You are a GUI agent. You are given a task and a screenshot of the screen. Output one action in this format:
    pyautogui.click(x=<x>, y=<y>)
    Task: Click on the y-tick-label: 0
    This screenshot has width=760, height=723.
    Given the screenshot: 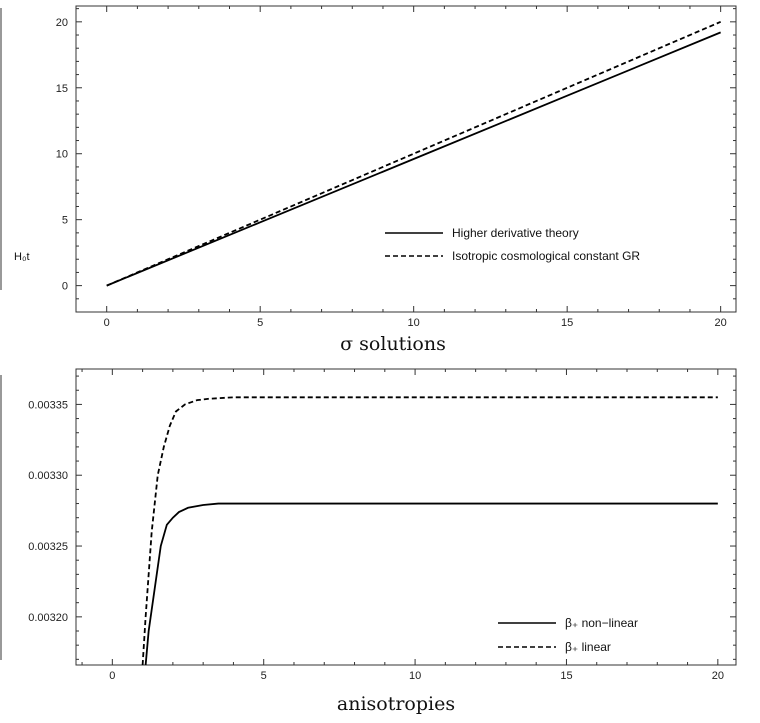 What is the action you would take?
    pyautogui.click(x=65, y=287)
    